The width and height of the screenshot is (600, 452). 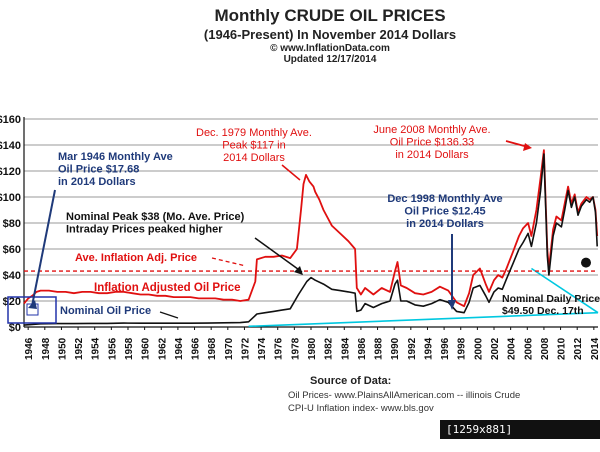 I want to click on y-tick-label: $100, so click(x=10, y=198).